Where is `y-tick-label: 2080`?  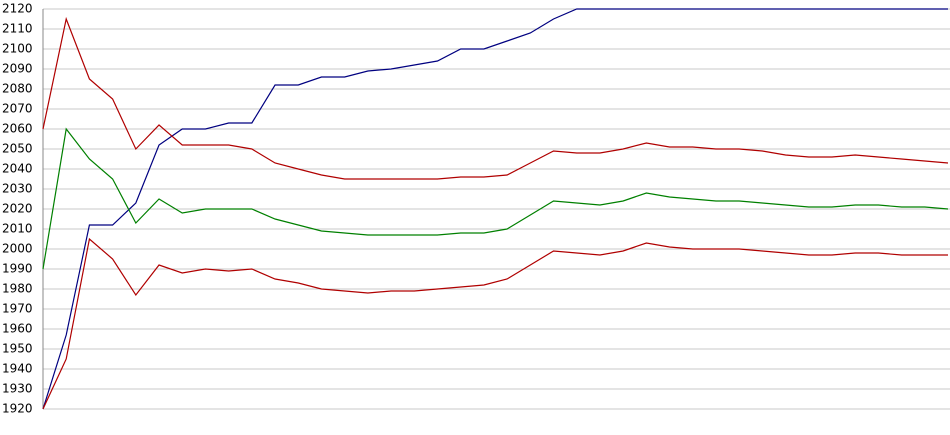 y-tick-label: 2080 is located at coordinates (17, 89).